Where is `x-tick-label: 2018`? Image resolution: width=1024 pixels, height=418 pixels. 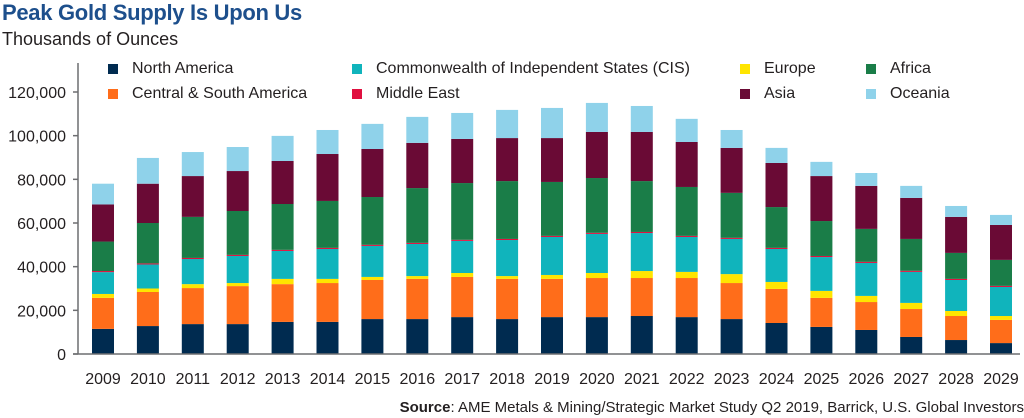
x-tick-label: 2018 is located at coordinates (507, 379).